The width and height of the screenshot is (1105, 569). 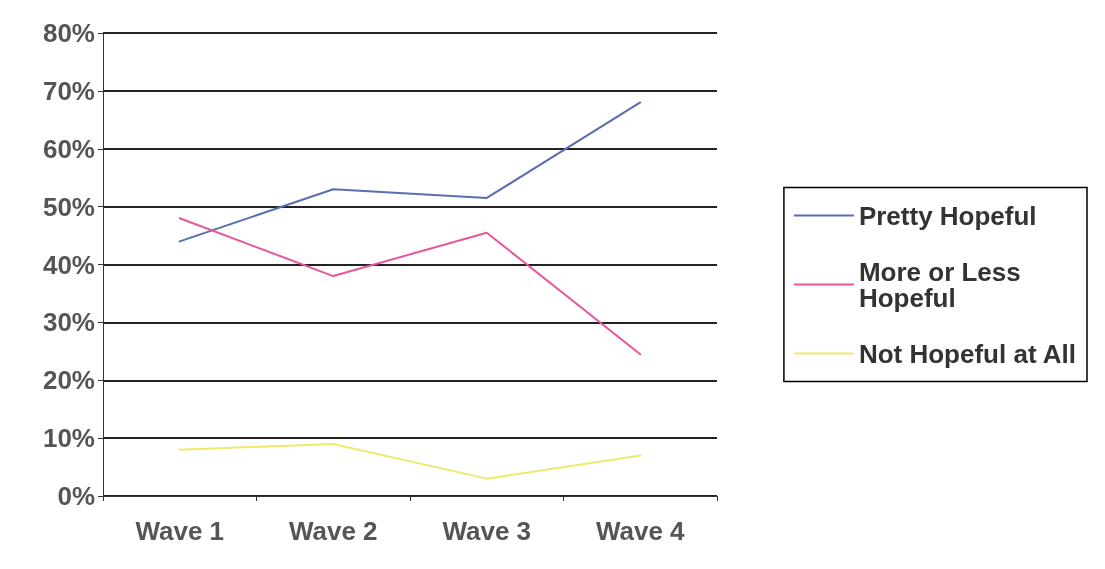 I want to click on y-tick-label: 0%, so click(x=76, y=496).